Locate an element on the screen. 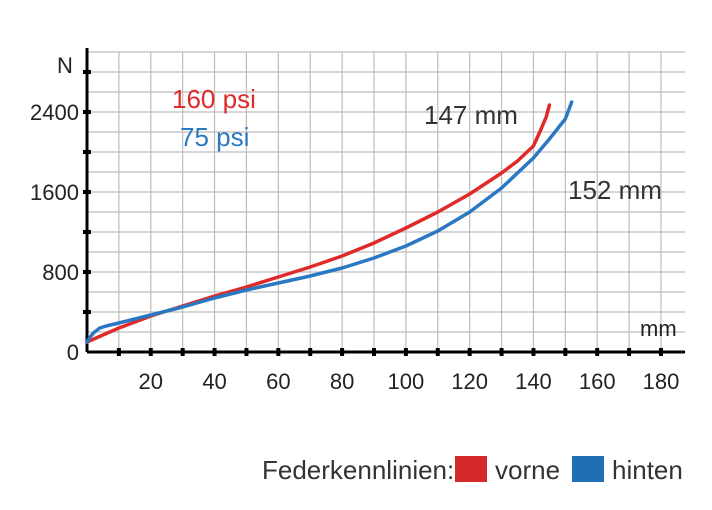  x-tick-label: 160 is located at coordinates (597, 381).